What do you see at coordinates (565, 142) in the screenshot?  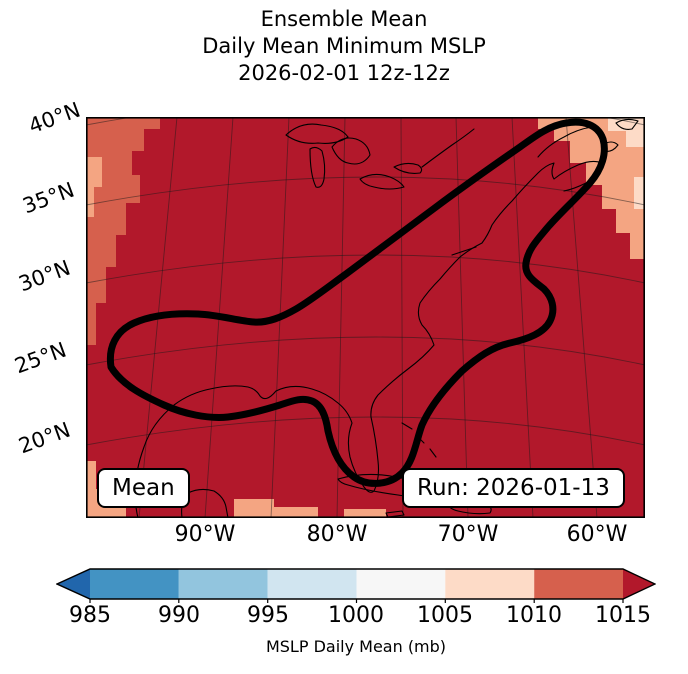 I see `gulf-st-lawrence-shore` at bounding box center [565, 142].